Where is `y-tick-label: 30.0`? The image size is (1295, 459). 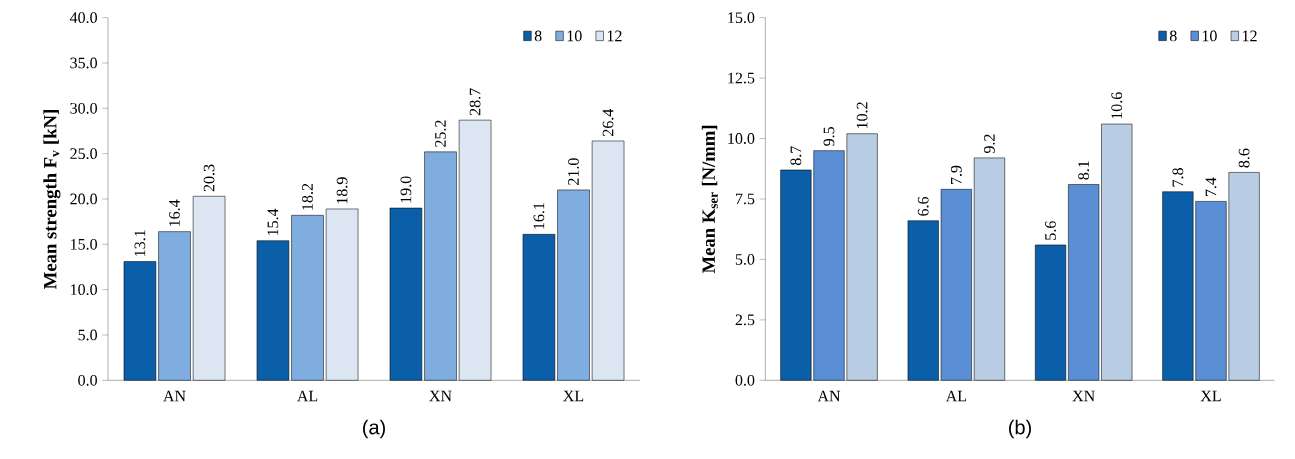
y-tick-label: 30.0 is located at coordinates (83, 108).